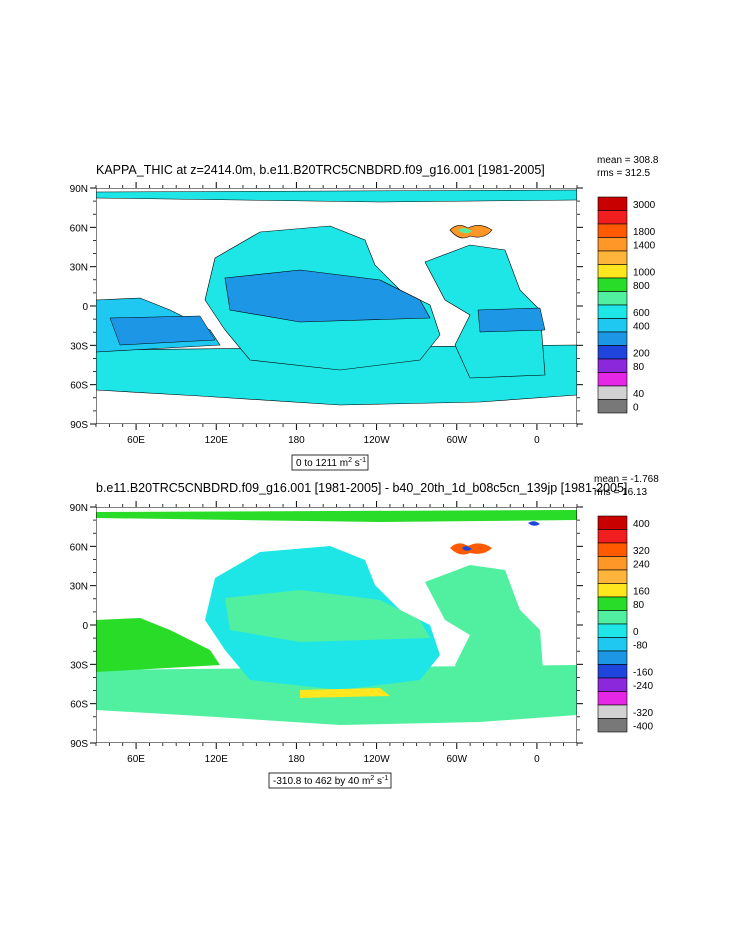  I want to click on colorbar-label: 800, so click(641, 286).